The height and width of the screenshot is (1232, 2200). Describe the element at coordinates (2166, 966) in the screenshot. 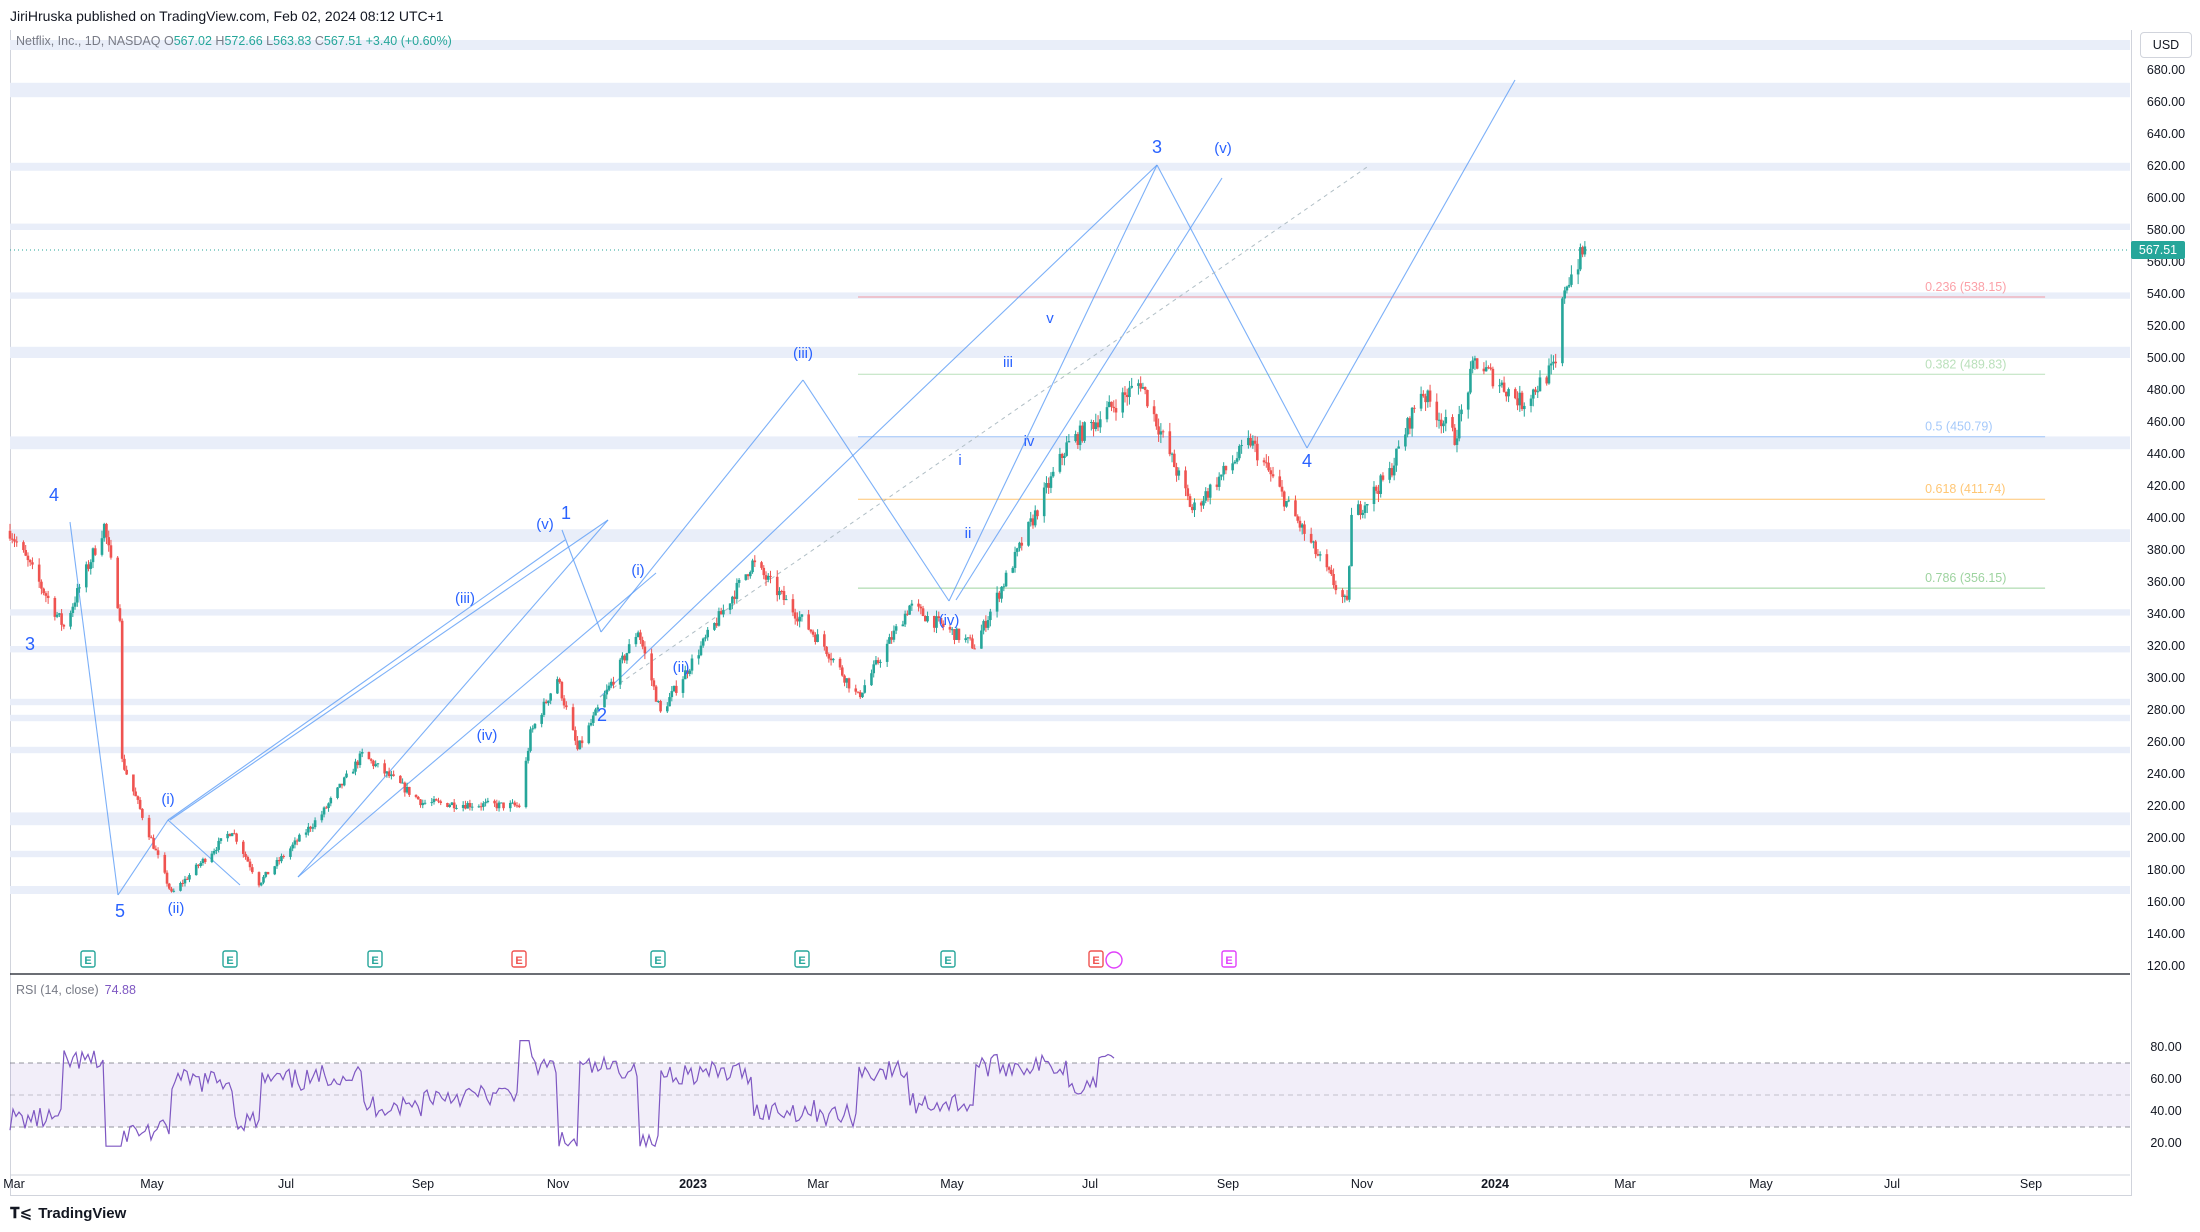

I see `price-axis-tick: 120.00` at that location.